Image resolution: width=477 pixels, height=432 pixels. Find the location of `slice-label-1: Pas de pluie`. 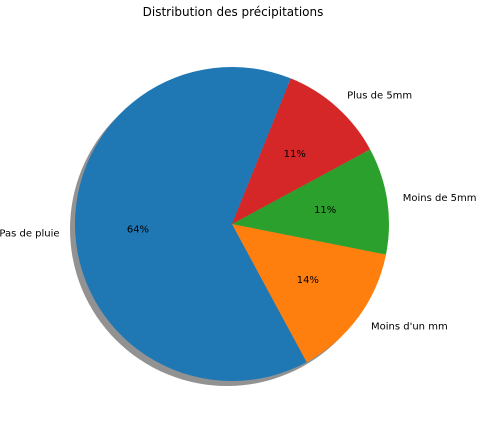

slice-label-1: Pas de pluie is located at coordinates (30, 234).